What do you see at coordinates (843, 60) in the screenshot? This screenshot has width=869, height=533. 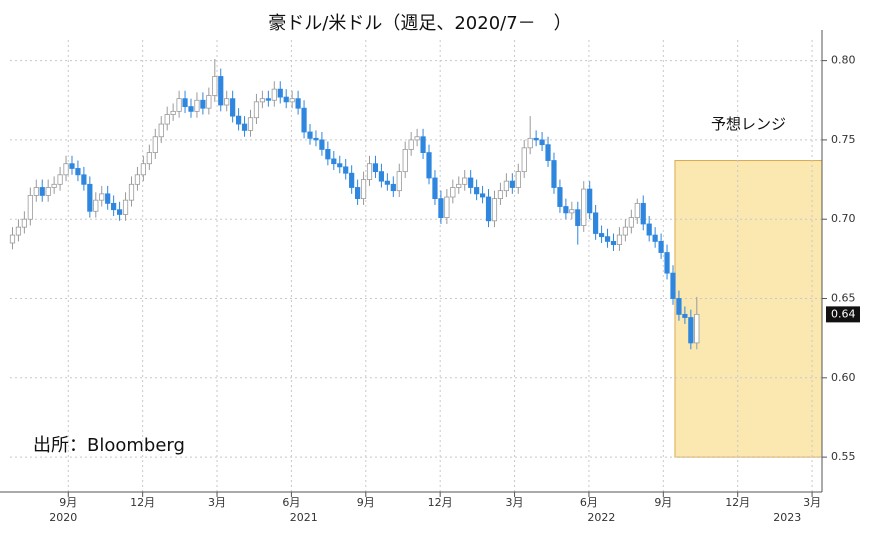 I see `y-tick-label: 0.80` at bounding box center [843, 60].